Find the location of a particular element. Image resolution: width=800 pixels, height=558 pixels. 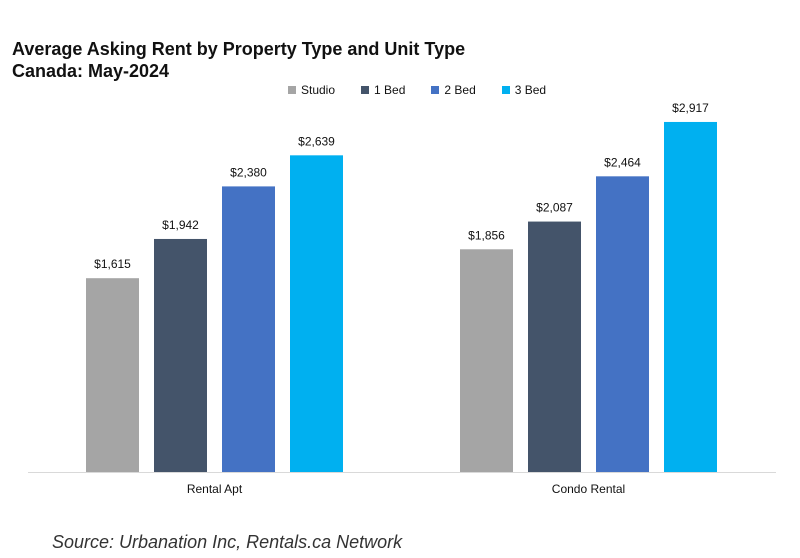

chart-title-line2: Canada: May-2024 is located at coordinates (91, 71).